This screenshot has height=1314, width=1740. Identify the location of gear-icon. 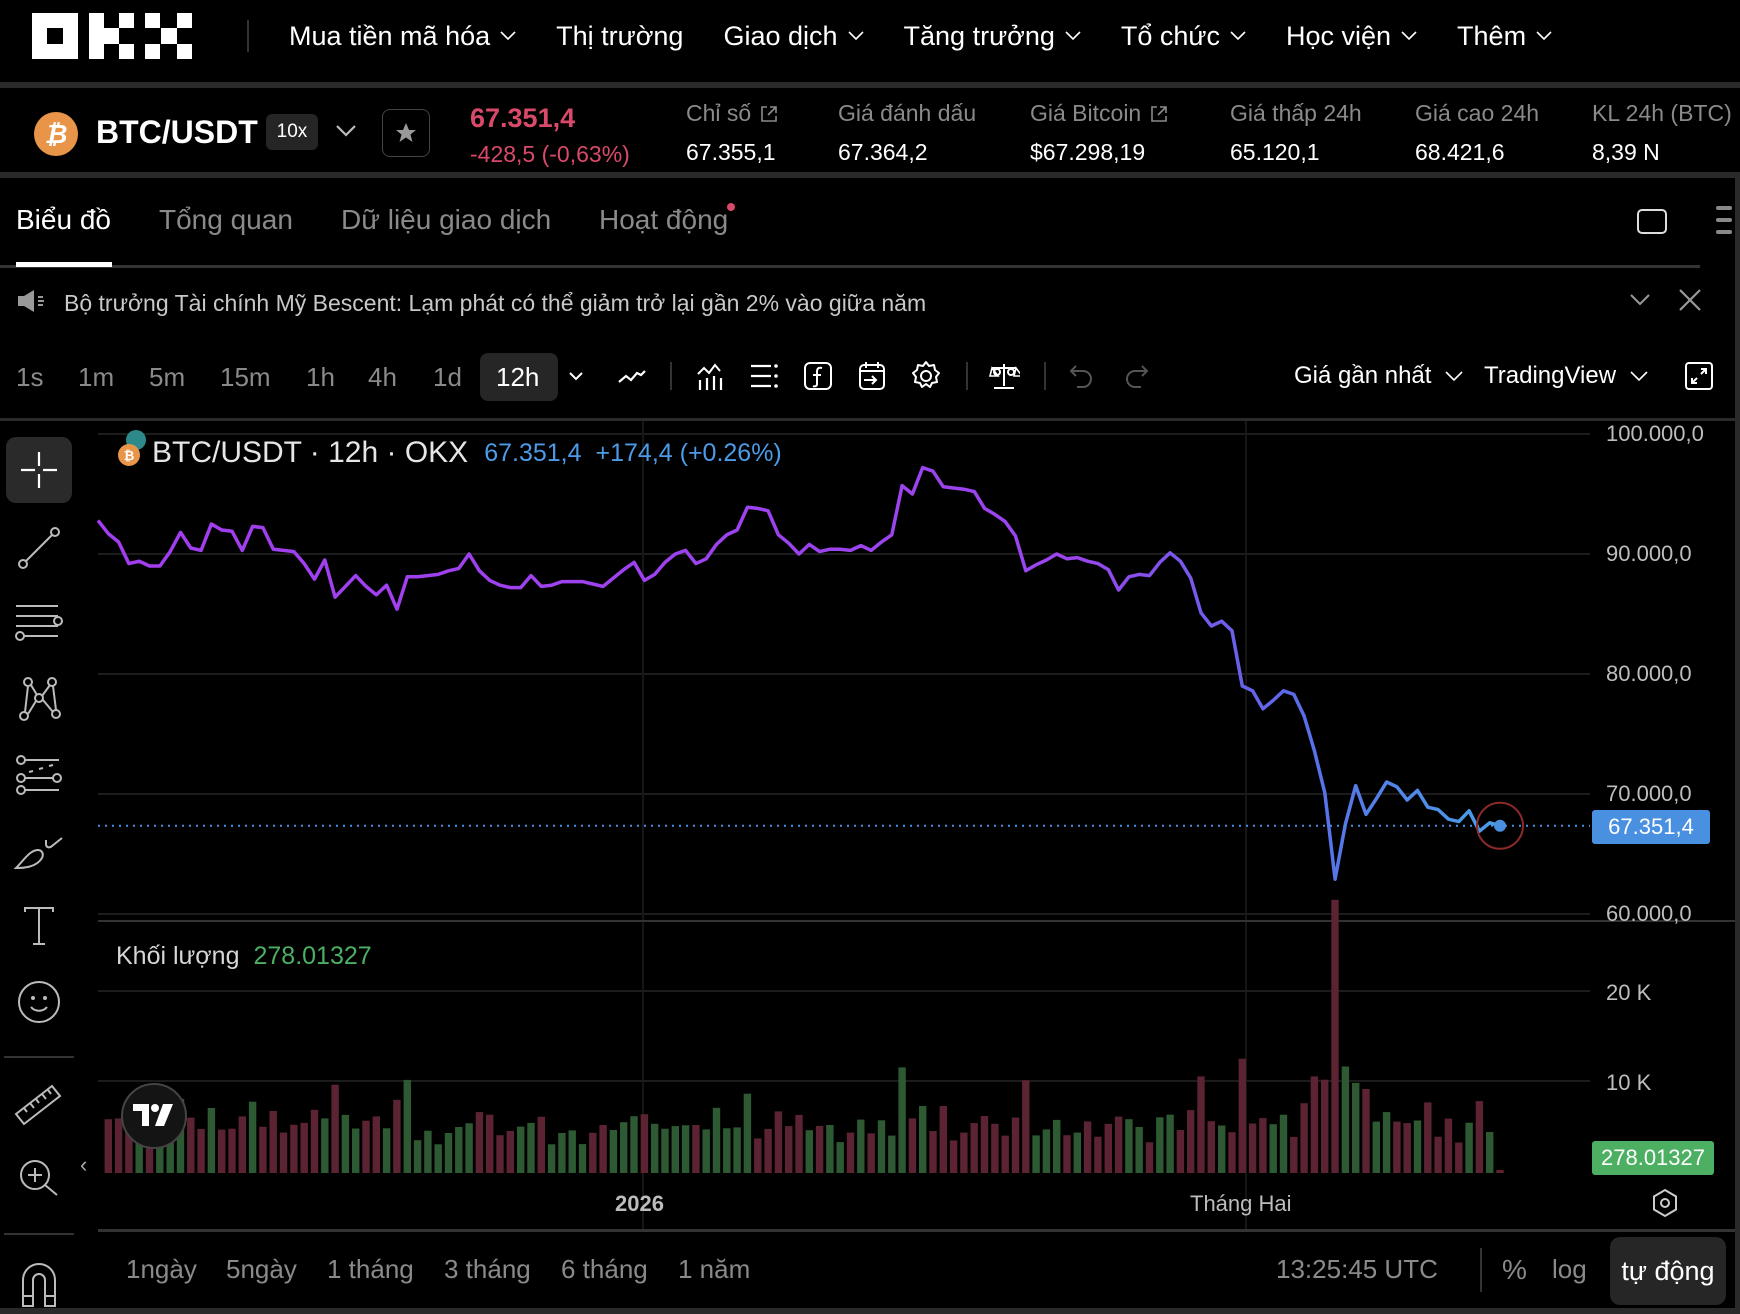
(926, 376).